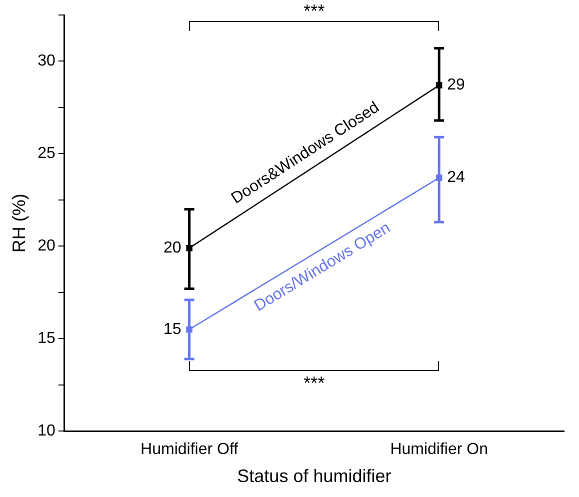 The height and width of the screenshot is (497, 579). I want to click on data-label: 15, so click(173, 329).